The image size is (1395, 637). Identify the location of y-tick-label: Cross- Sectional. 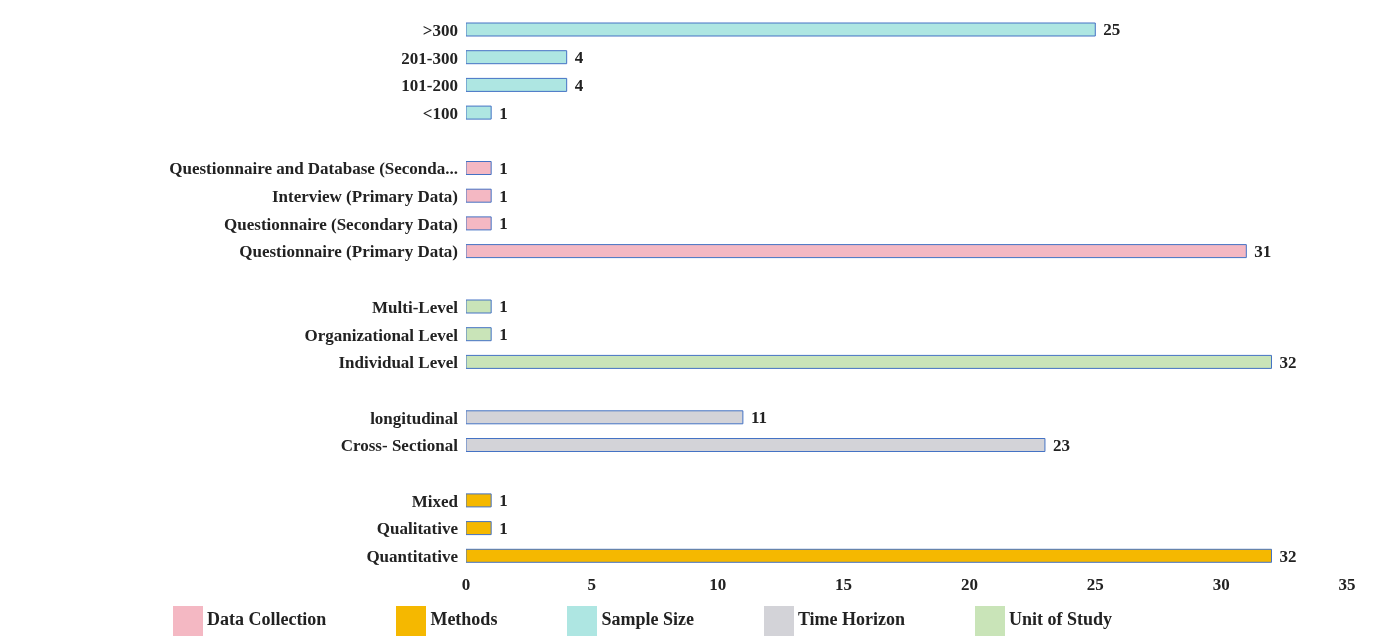
(399, 446).